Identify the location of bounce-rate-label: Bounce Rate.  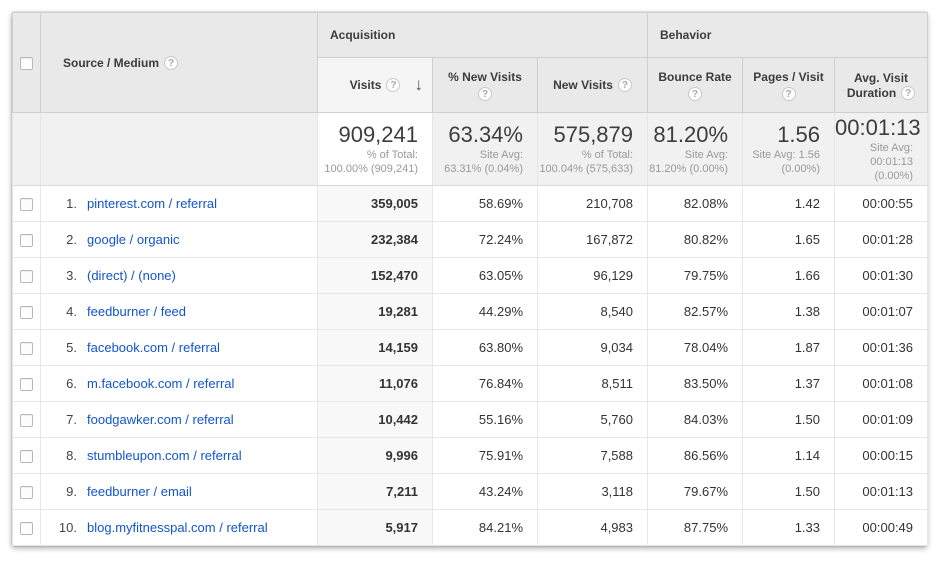
(695, 76).